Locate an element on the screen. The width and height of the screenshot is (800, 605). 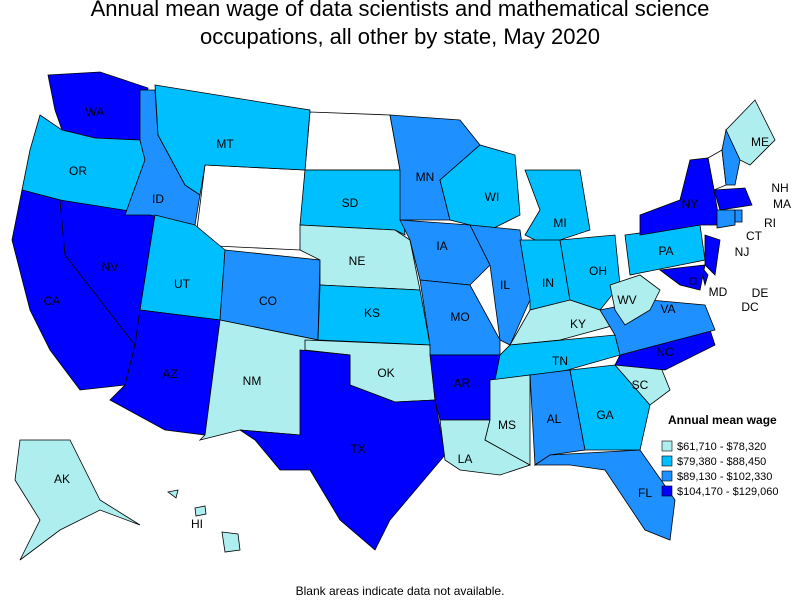
state-label: GA is located at coordinates (604, 415).